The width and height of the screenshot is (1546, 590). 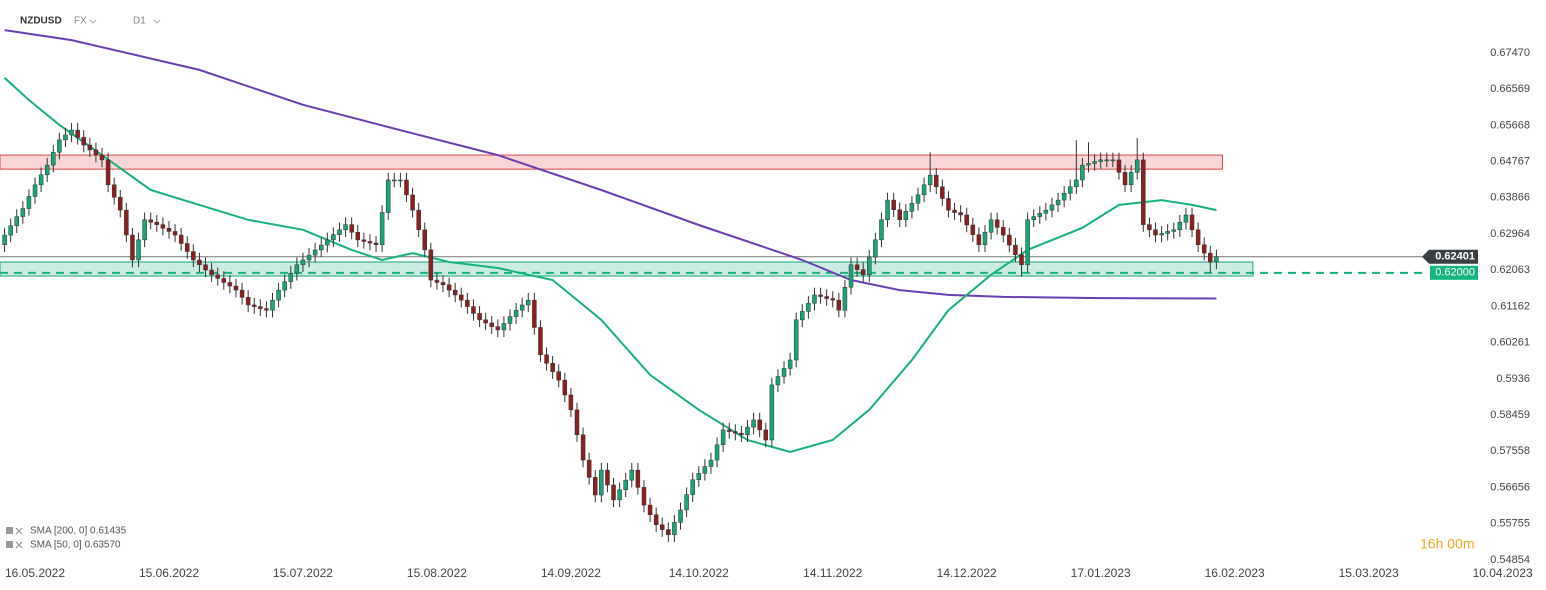 What do you see at coordinates (35, 573) in the screenshot?
I see `x-tick-label: 16.05.2022` at bounding box center [35, 573].